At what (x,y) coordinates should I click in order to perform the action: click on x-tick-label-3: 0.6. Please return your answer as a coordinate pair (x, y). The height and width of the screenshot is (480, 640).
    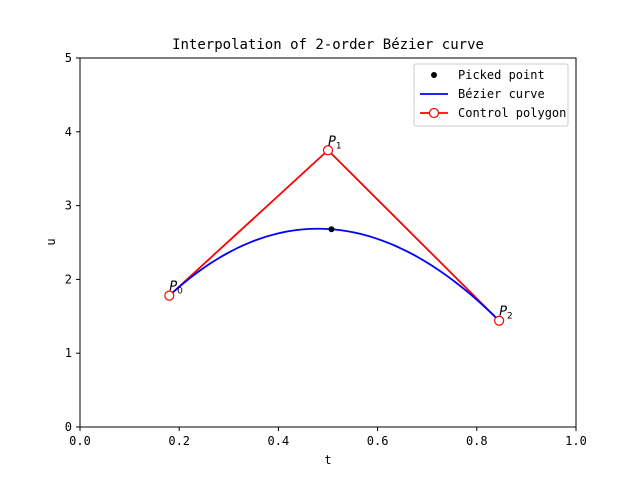
    Looking at the image, I should click on (378, 441).